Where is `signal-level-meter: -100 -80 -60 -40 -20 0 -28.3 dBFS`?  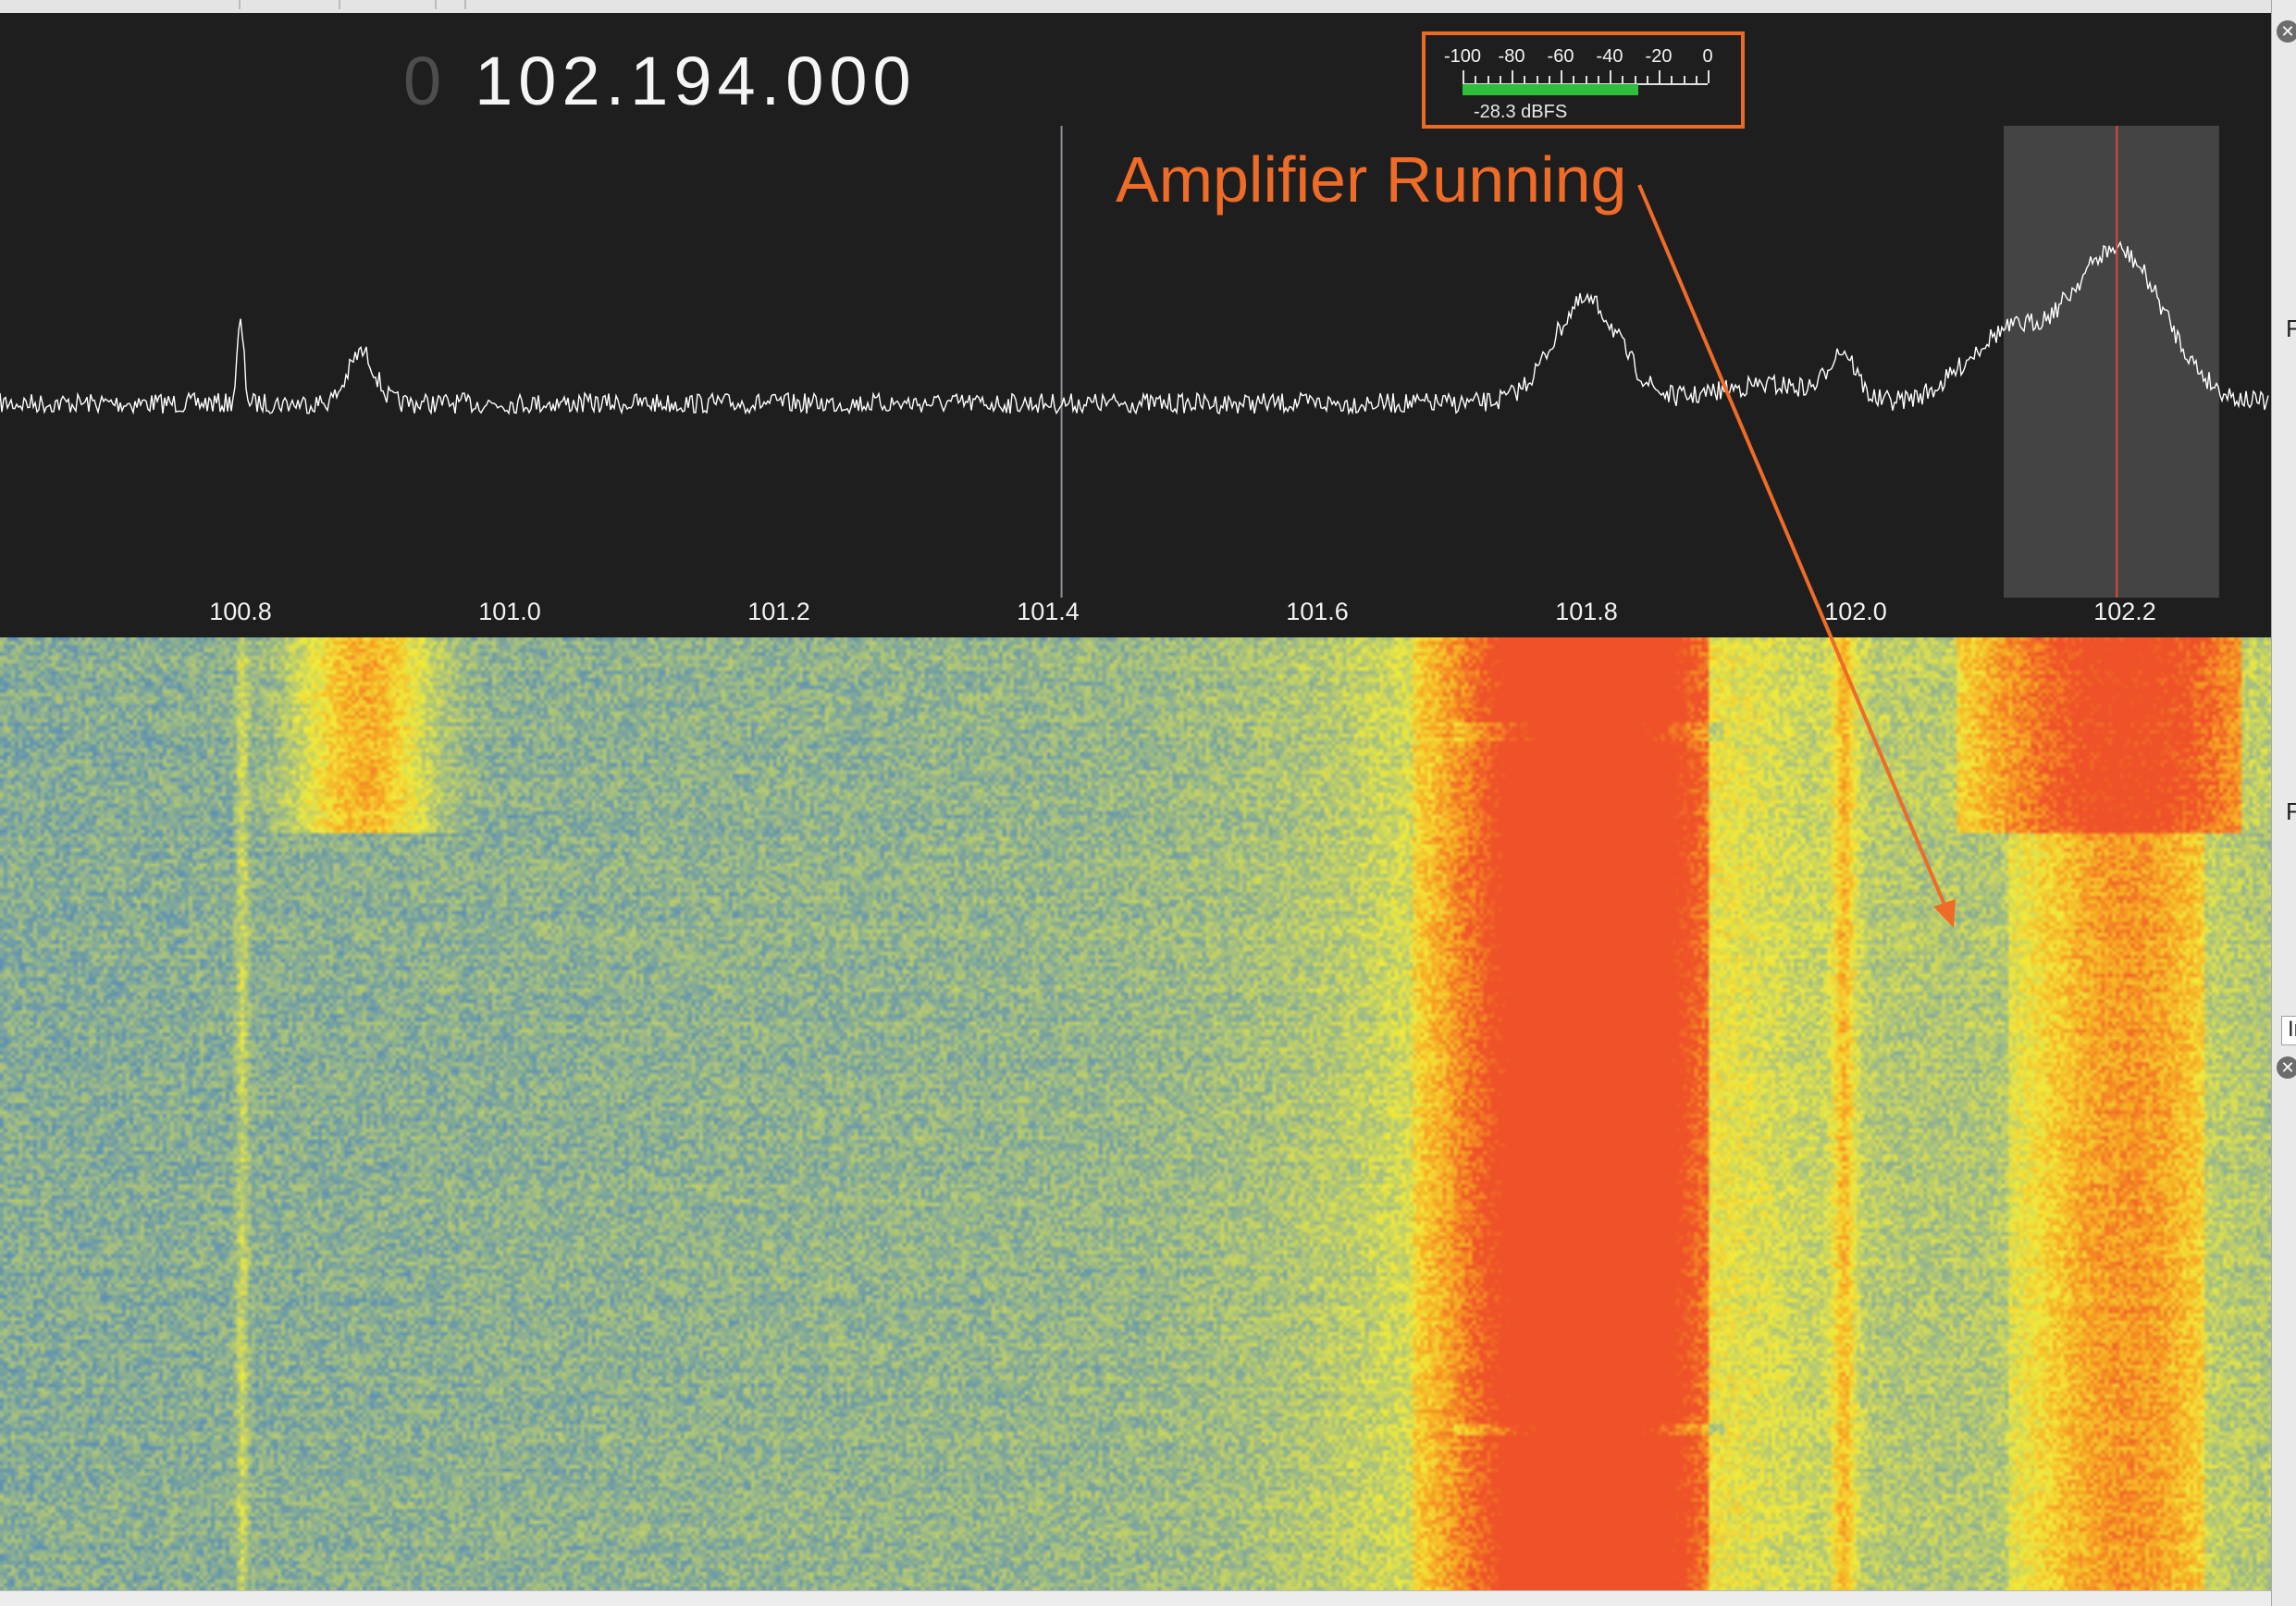 signal-level-meter: -100 -80 -60 -40 -20 0 -28.3 dBFS is located at coordinates (1583, 80).